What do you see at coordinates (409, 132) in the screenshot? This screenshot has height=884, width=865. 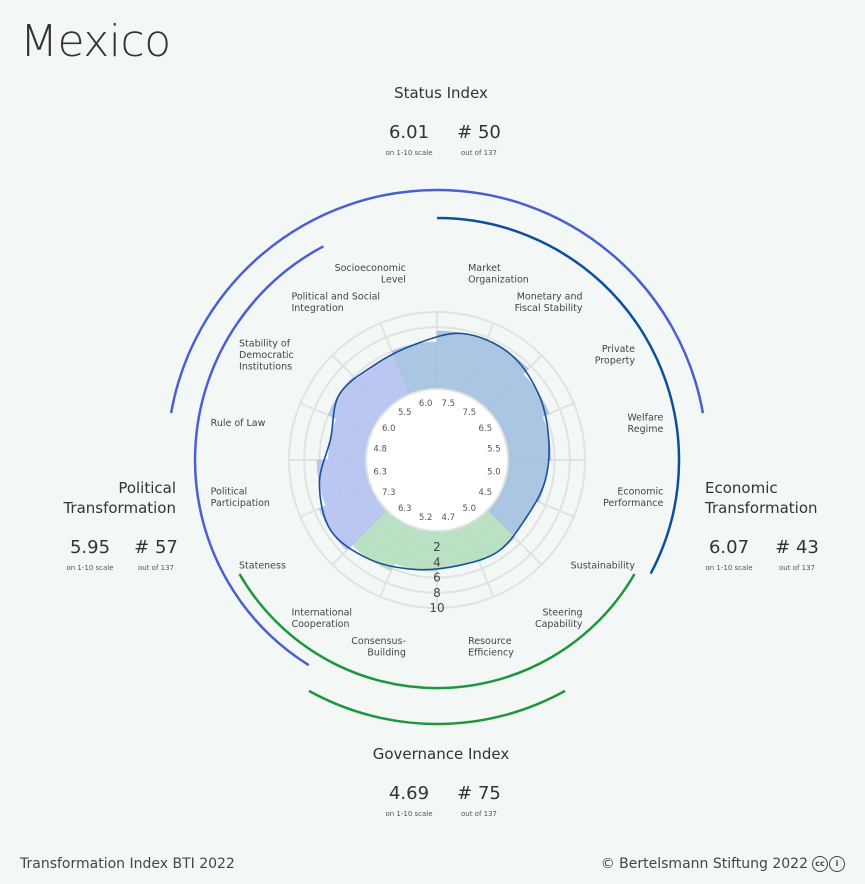 I see `status-score: 6.01` at bounding box center [409, 132].